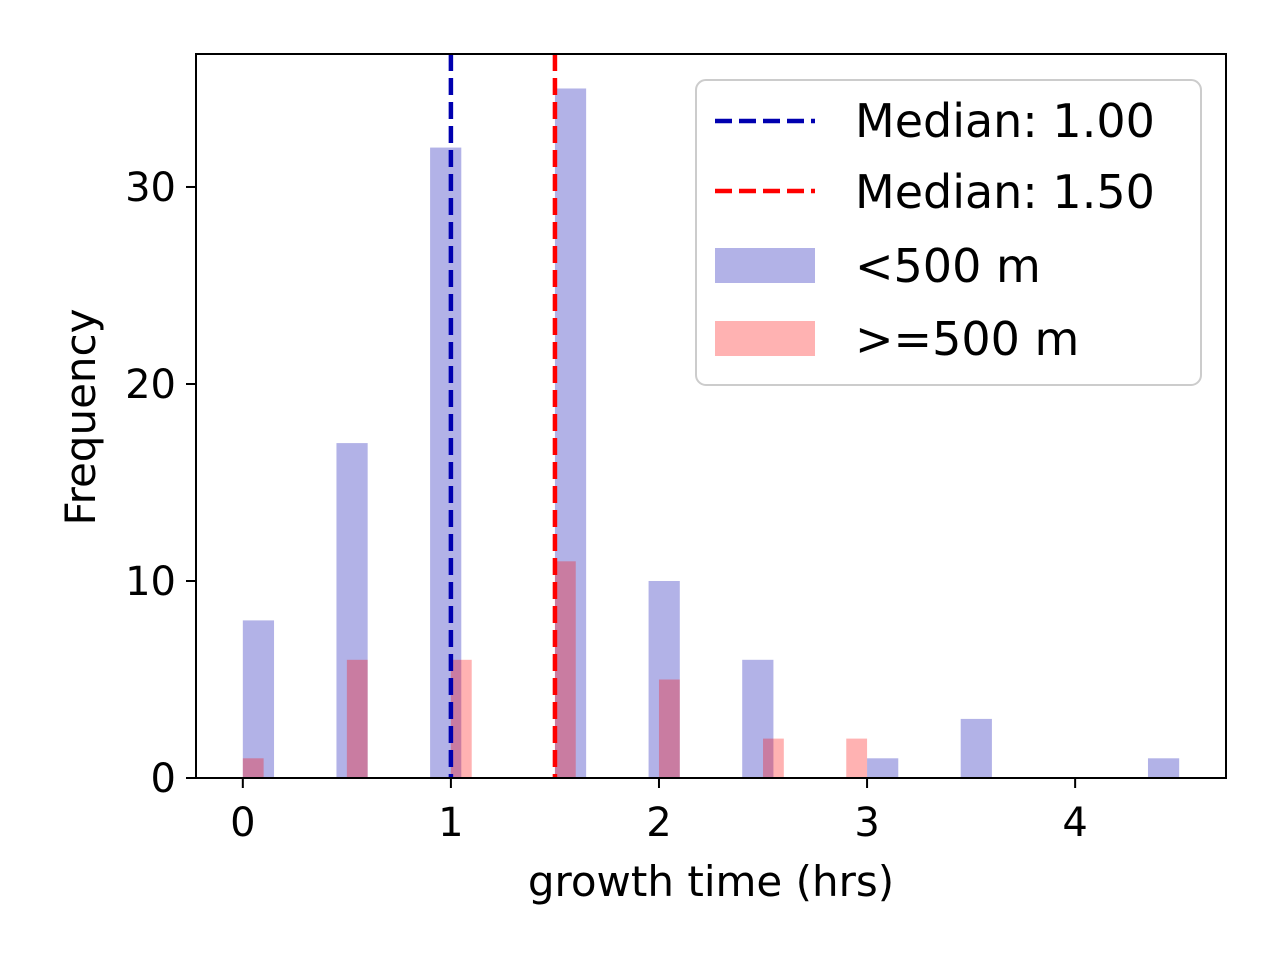 The height and width of the screenshot is (960, 1280). I want to click on y-axis-label: Frequency, so click(80, 417).